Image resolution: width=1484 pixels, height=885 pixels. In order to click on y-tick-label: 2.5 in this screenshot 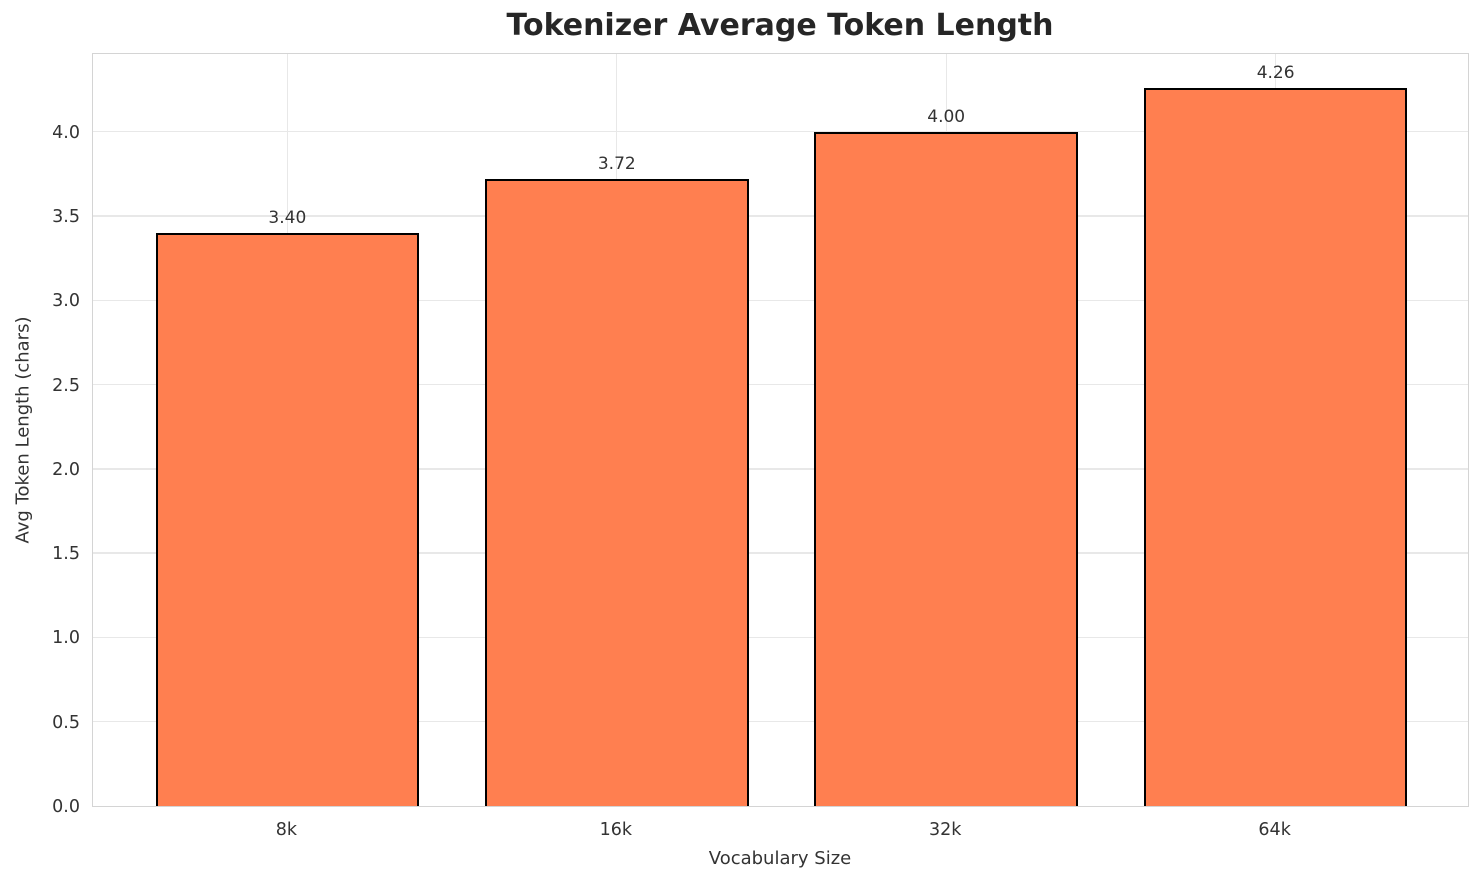, I will do `click(66, 385)`.